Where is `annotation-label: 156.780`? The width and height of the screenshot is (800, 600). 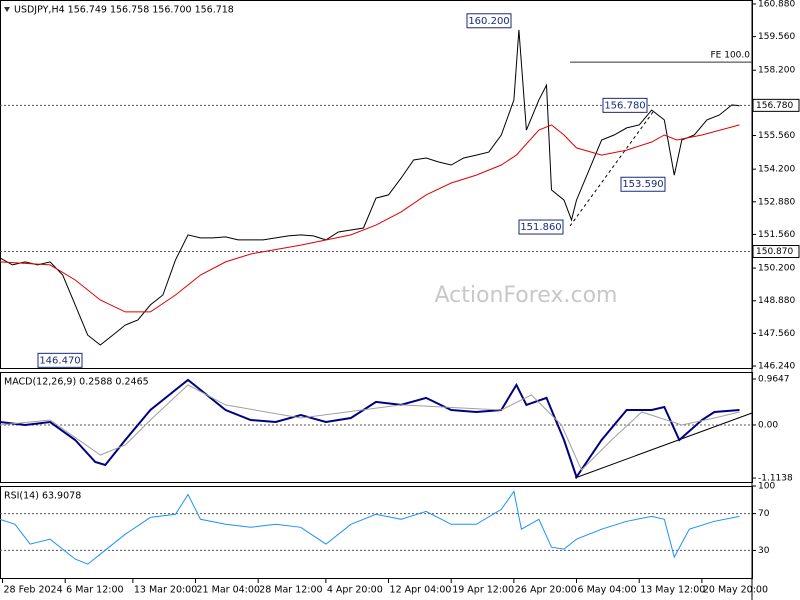 annotation-label: 156.780 is located at coordinates (624, 105).